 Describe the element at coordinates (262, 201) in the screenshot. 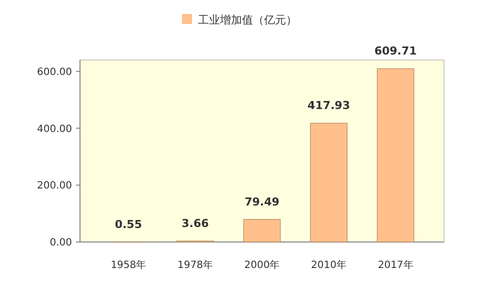

I see `data-label: 79.49` at that location.